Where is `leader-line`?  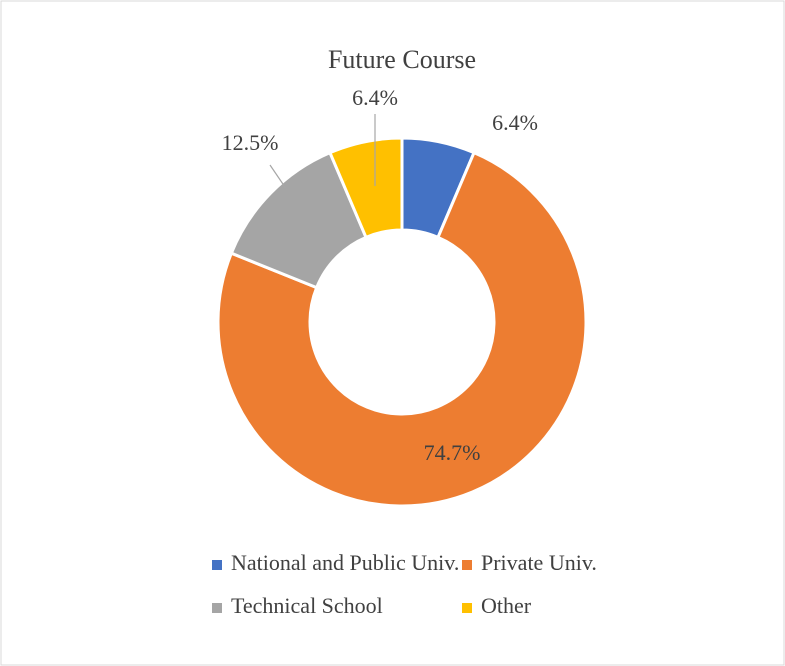
leader-line is located at coordinates (278, 177).